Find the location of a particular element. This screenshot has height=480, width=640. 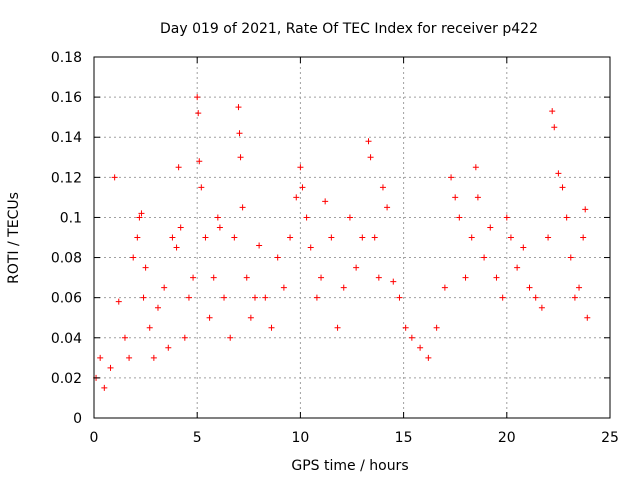

x-axis-label: GPS time / hours is located at coordinates (349, 466).